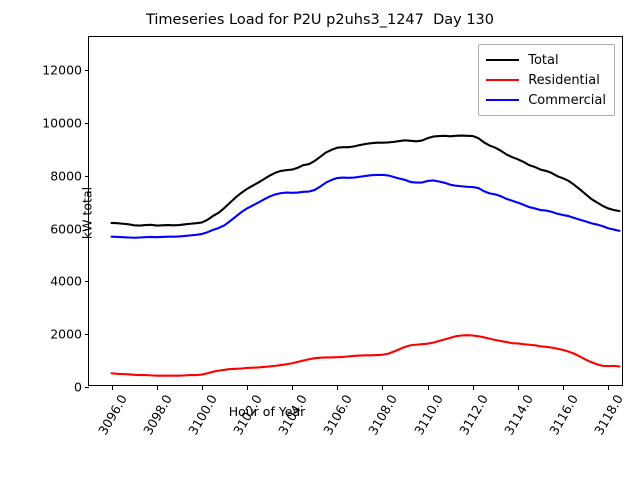  Describe the element at coordinates (66, 228) in the screenshot. I see `y-tick-label: 6000` at that location.